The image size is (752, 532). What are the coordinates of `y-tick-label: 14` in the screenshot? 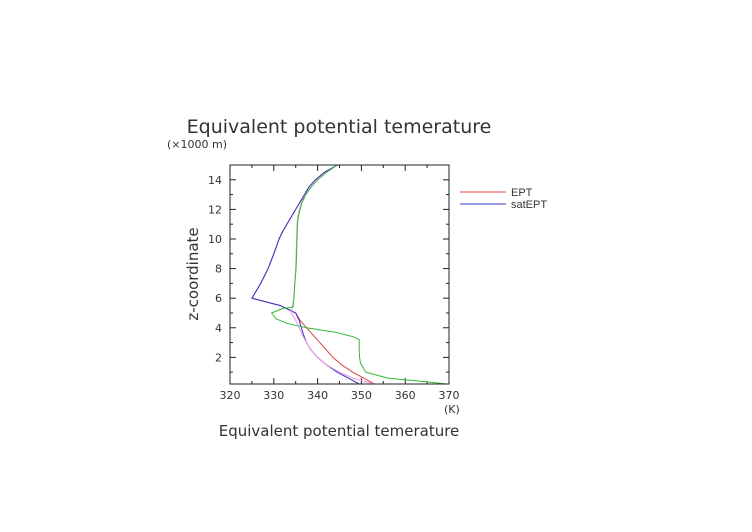 It's located at (215, 180).